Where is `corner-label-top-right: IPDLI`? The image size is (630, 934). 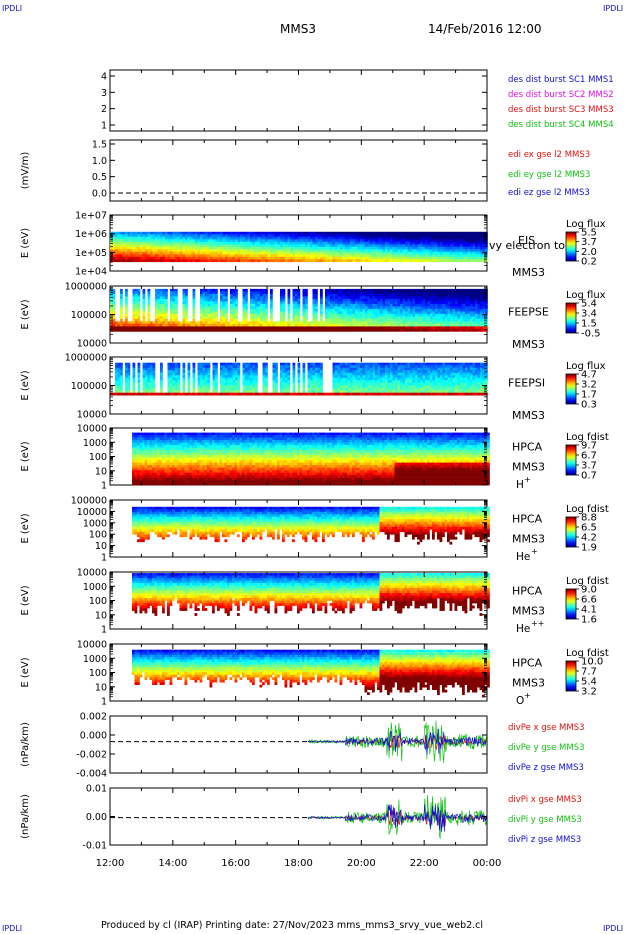
corner-label-top-right: IPDLI is located at coordinates (613, 8).